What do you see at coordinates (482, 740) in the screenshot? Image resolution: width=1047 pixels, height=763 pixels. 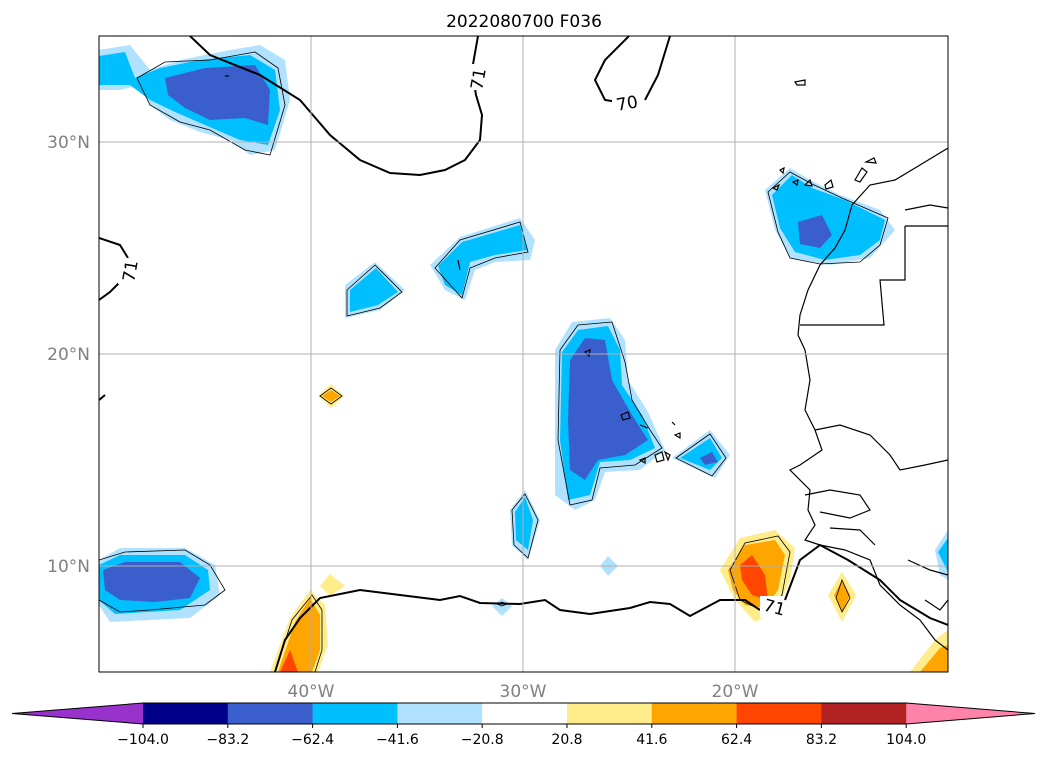 I see `colorbar-tick-label: −20.8` at bounding box center [482, 740].